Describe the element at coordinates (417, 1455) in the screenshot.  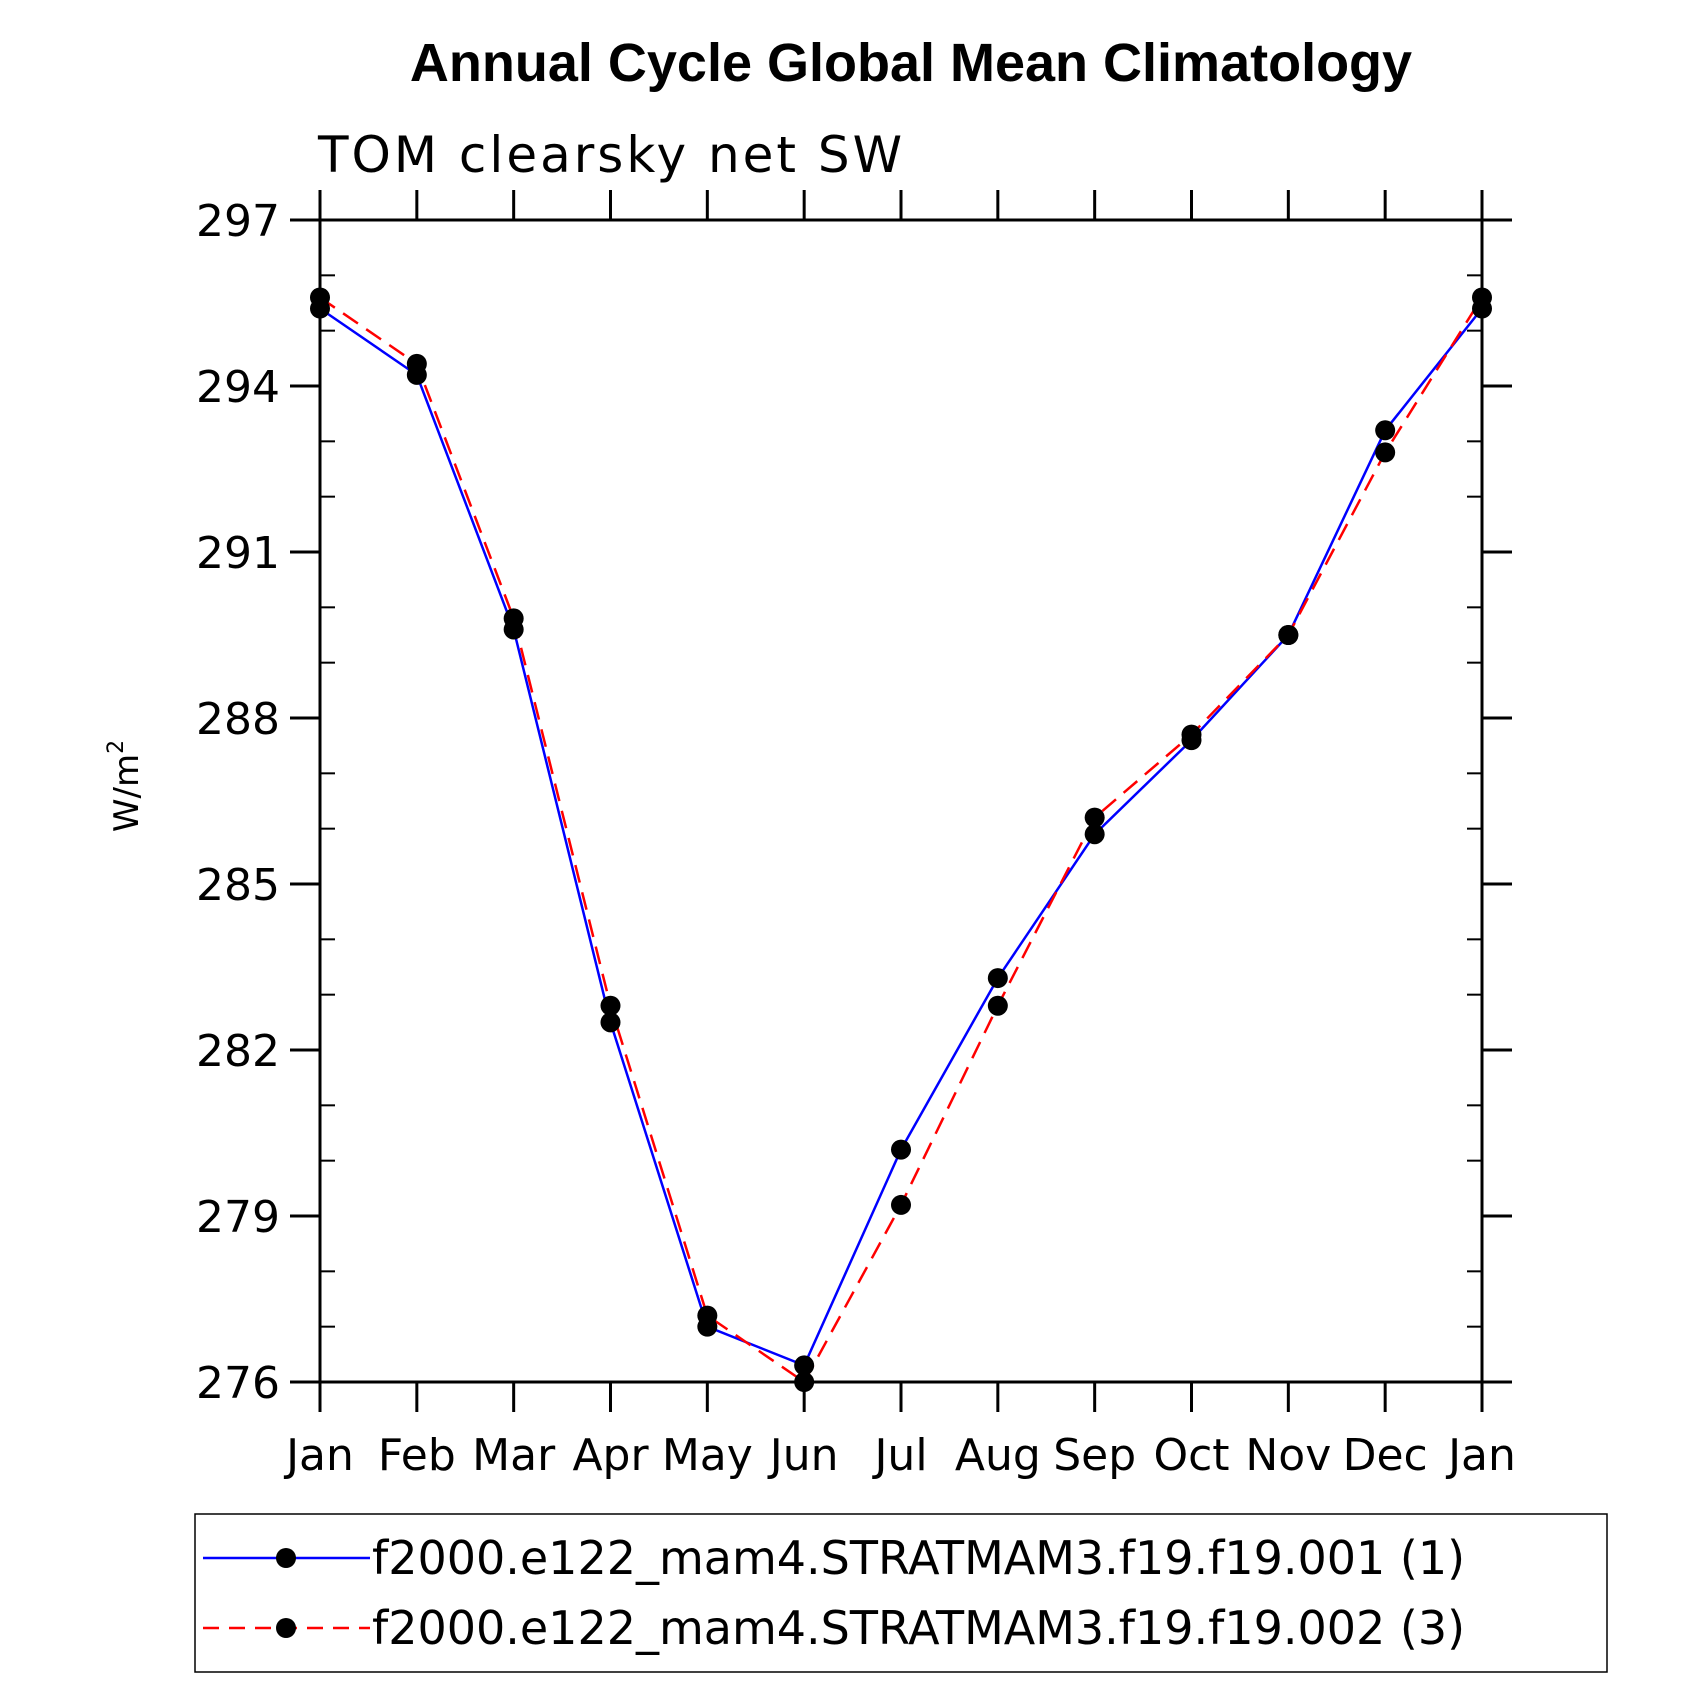
I see `x-tick-label: Feb` at that location.